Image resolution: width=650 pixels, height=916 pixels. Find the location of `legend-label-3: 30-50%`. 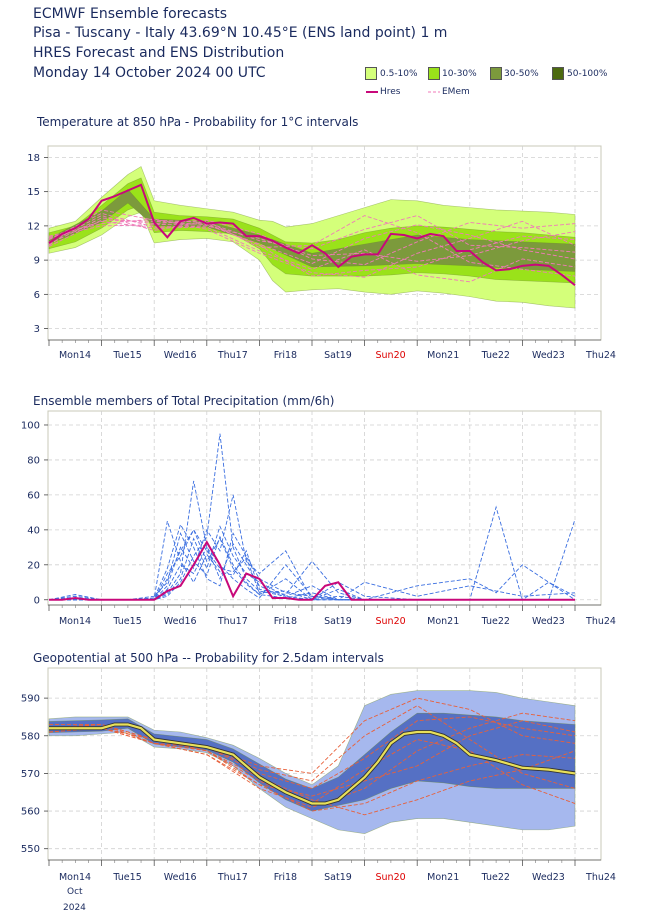

legend-label-3: 30-50% is located at coordinates (521, 74).